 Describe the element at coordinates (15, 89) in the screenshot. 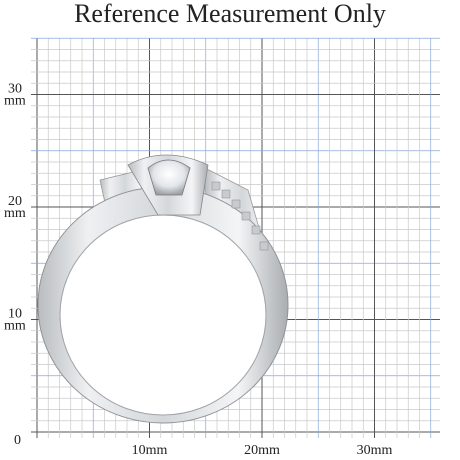

I see `y-label-number: 30` at that location.